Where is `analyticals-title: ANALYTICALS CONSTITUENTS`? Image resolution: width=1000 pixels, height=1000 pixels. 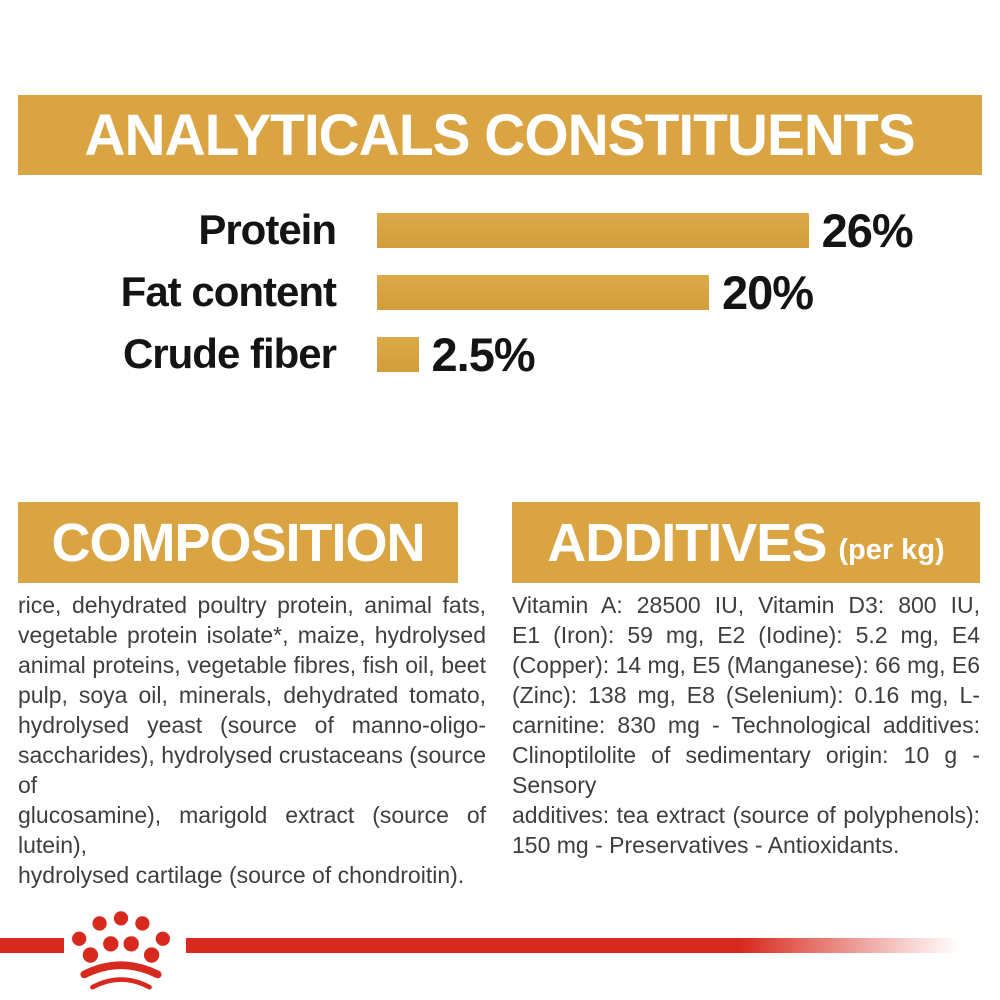
analyticals-title: ANALYTICALS CONSTITUENTS is located at coordinates (500, 135).